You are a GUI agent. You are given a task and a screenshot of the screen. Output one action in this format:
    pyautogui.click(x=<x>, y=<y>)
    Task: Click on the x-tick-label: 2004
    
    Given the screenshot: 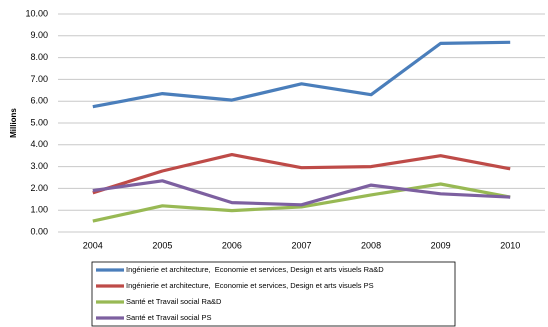 What is the action you would take?
    pyautogui.click(x=93, y=245)
    